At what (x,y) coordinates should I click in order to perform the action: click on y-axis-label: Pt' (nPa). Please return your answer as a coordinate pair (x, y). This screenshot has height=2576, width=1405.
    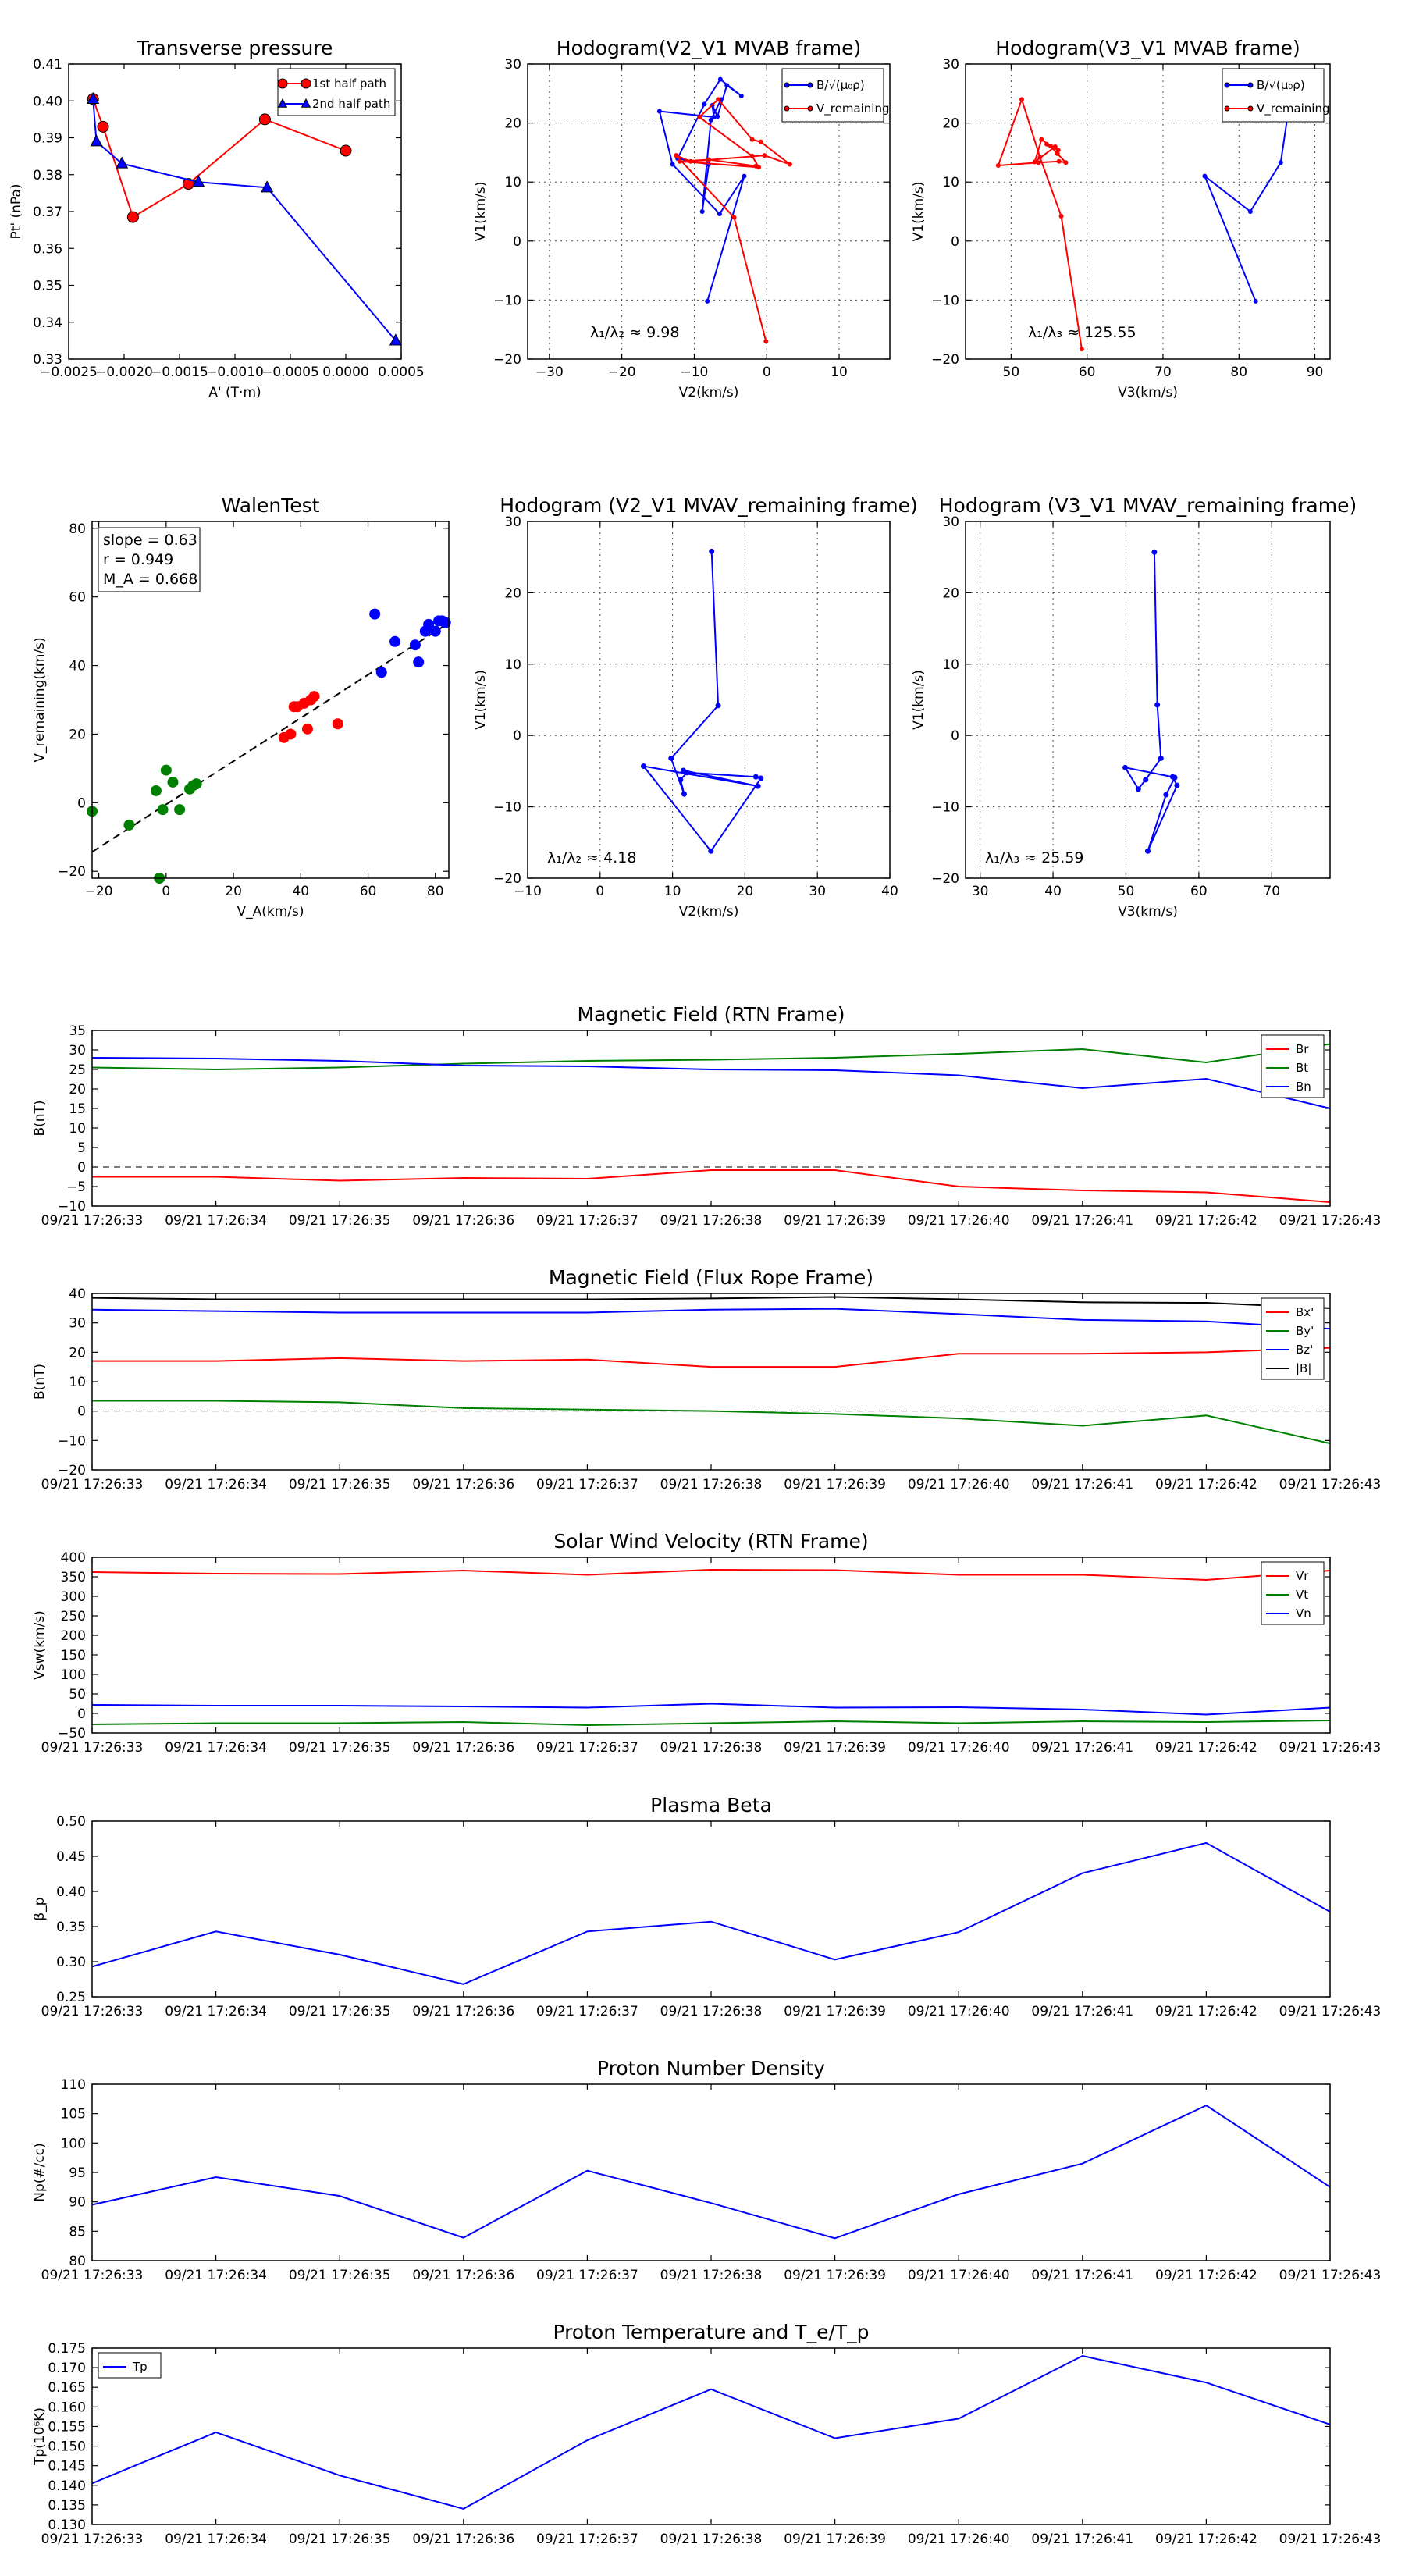
    Looking at the image, I should click on (16, 212).